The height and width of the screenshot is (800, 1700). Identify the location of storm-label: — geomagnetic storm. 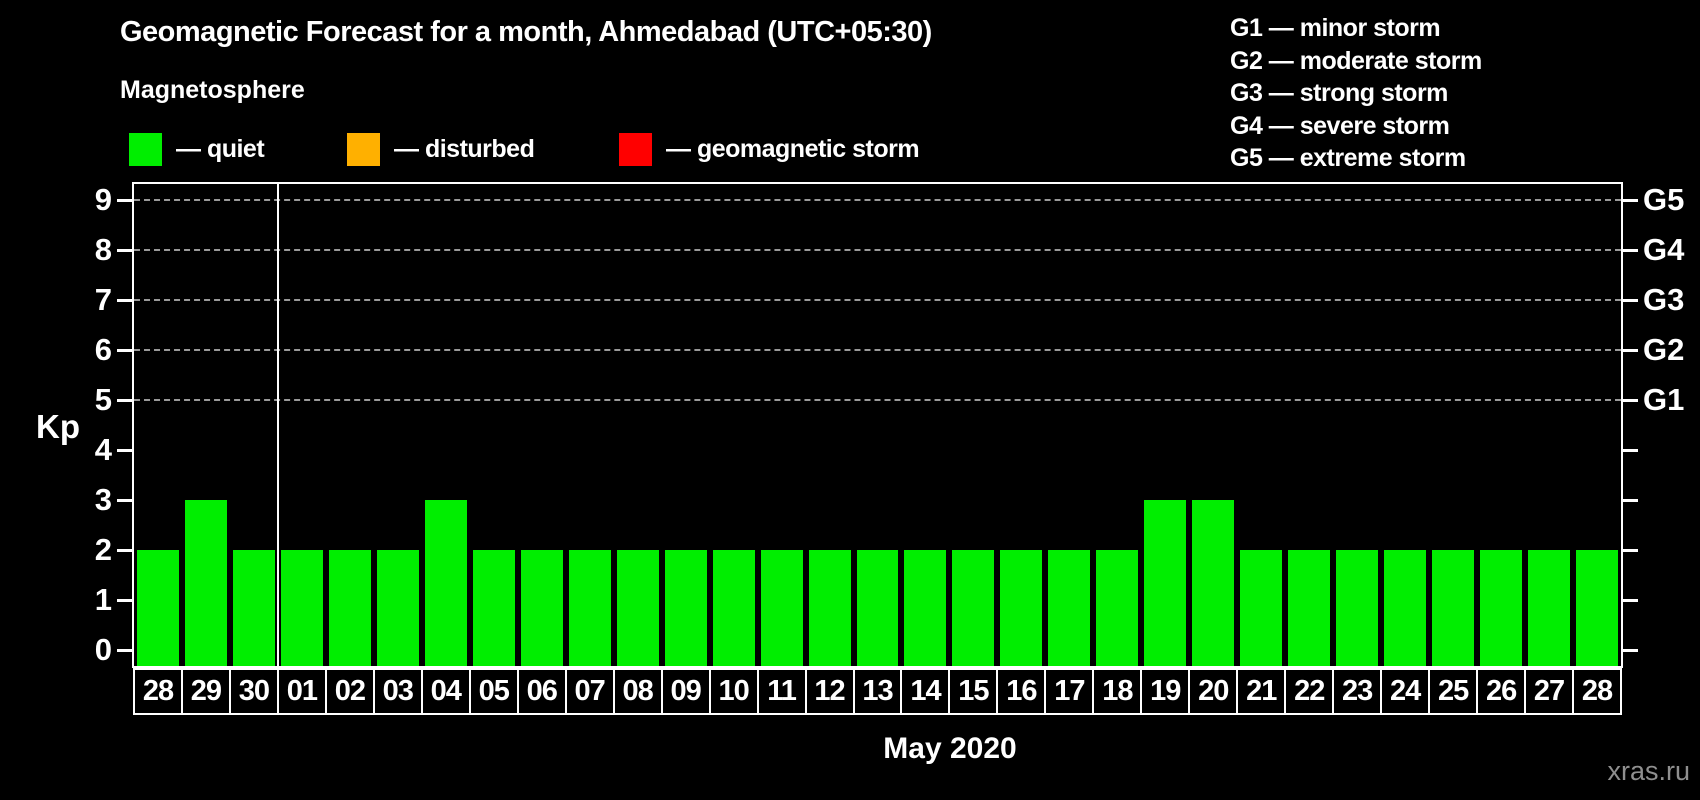
(793, 148).